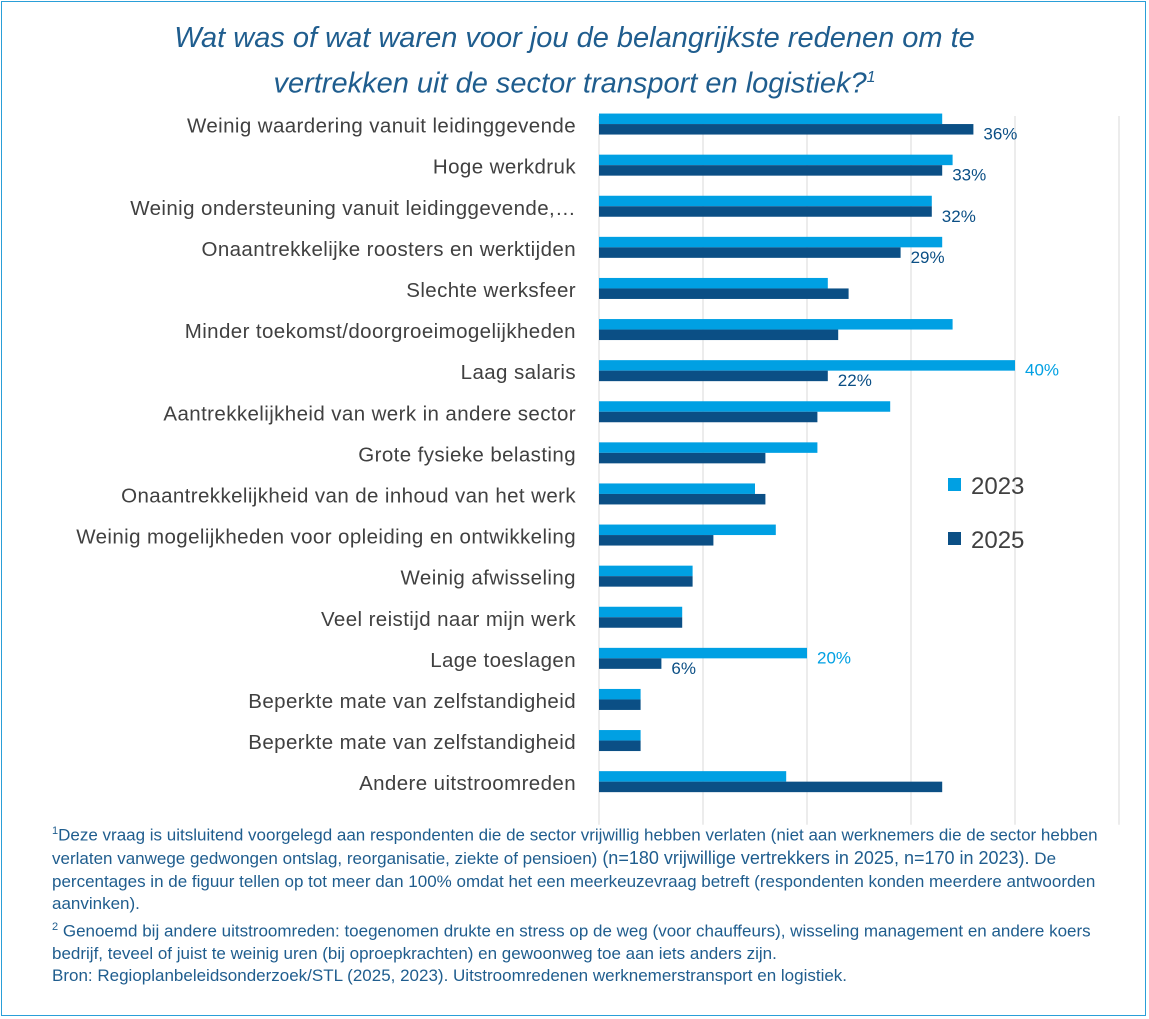 This screenshot has height=1019, width=1149. I want to click on category-label: Lage toeslagen, so click(503, 660).